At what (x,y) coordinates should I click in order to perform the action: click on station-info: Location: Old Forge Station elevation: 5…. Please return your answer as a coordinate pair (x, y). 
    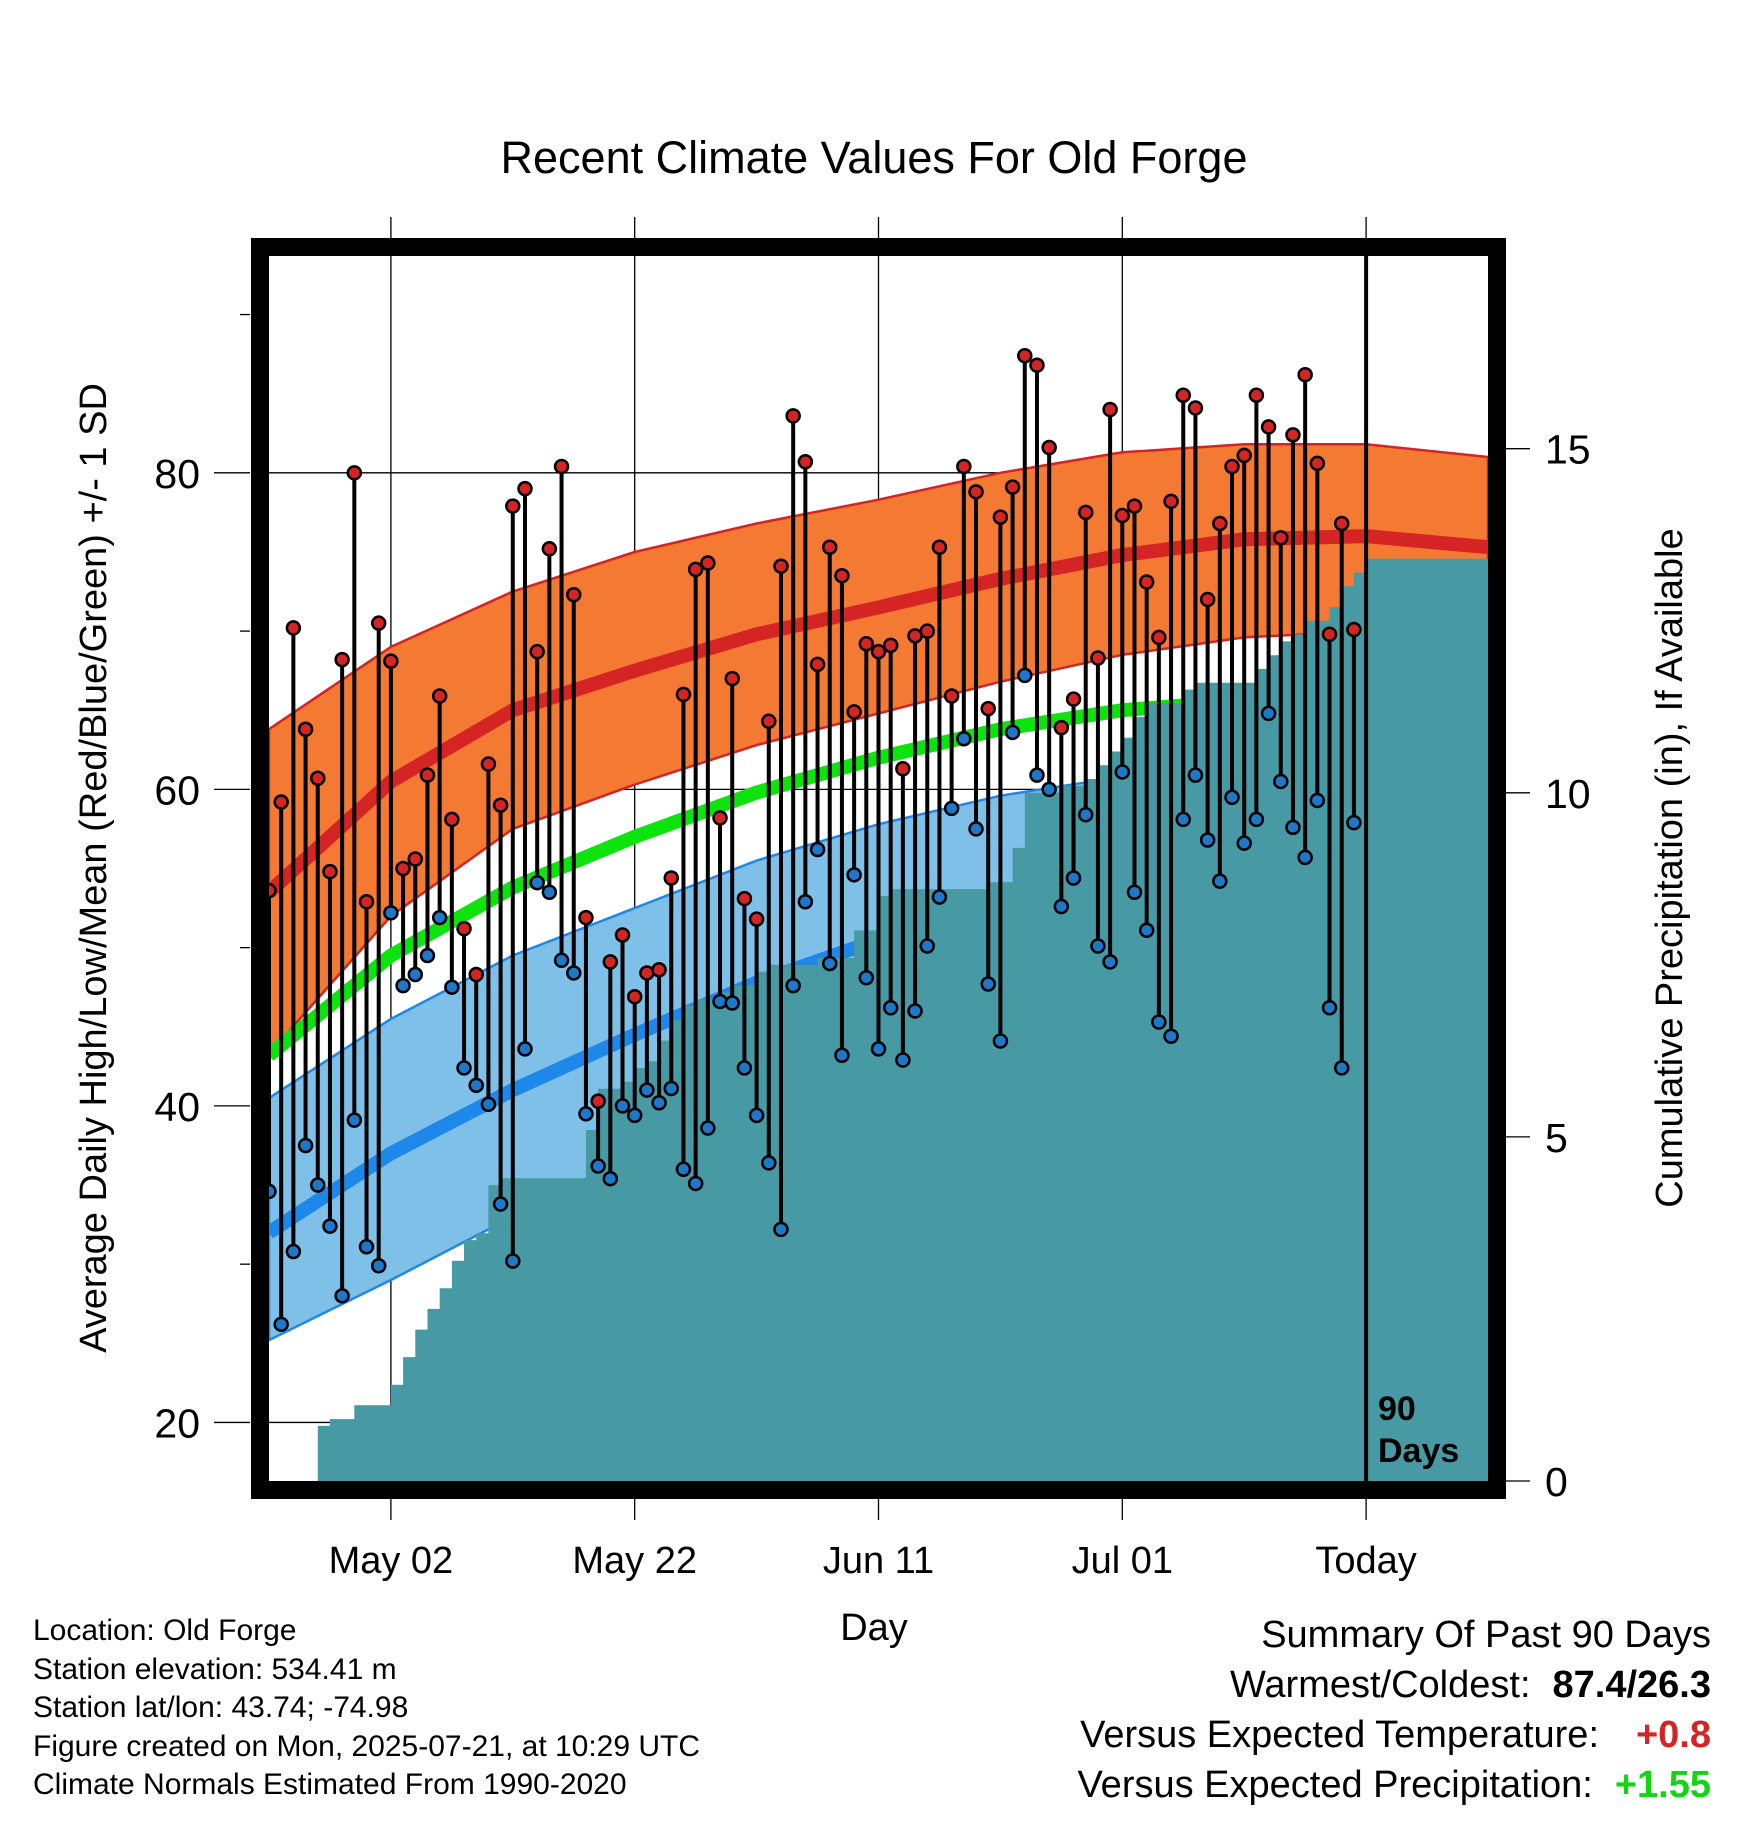
    Looking at the image, I should click on (366, 1708).